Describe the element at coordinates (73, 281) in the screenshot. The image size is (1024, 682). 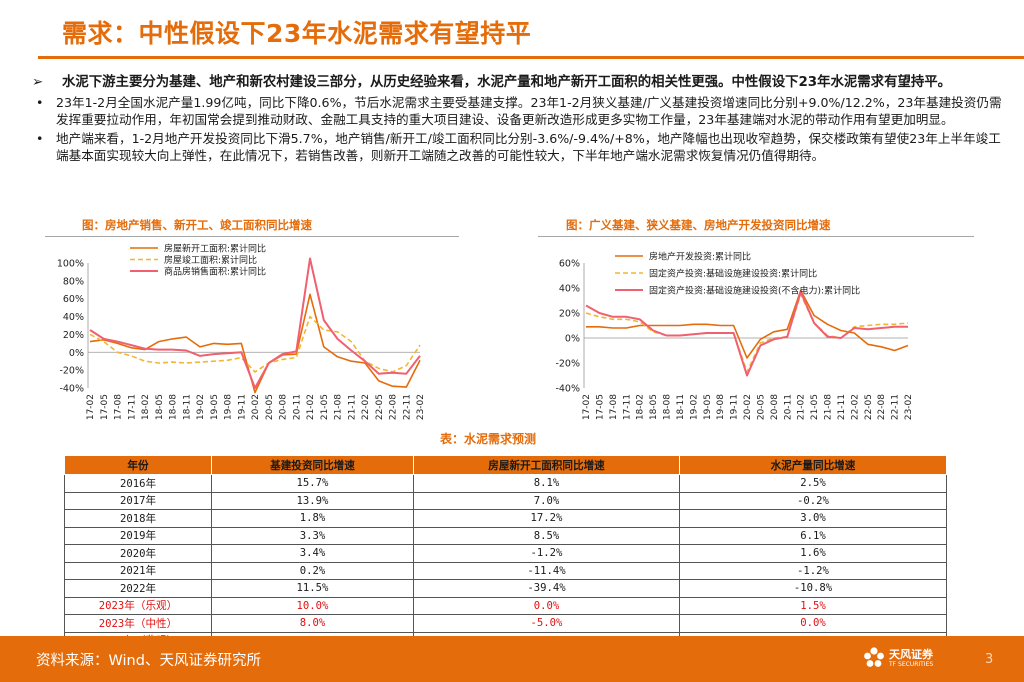
I see `y-tick-label: 80%` at that location.